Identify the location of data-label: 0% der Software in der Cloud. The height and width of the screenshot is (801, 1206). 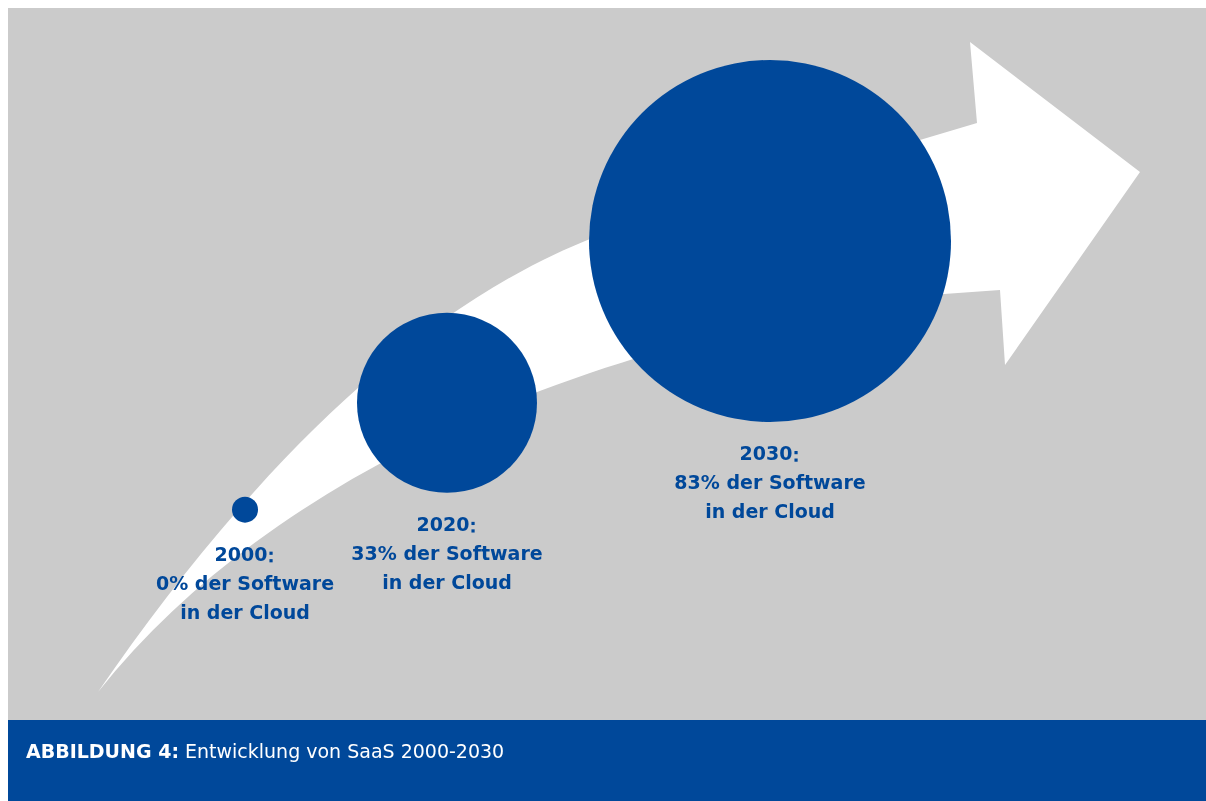
(245, 598).